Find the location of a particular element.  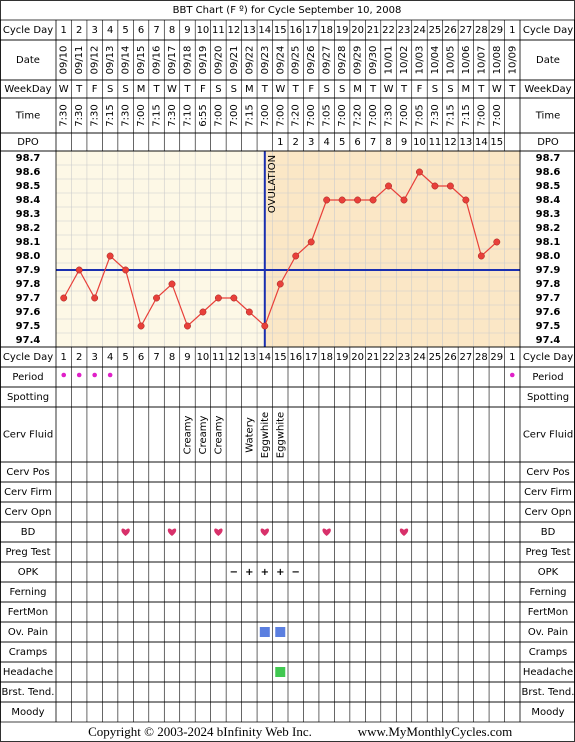

date: 09/10 is located at coordinates (64, 60).